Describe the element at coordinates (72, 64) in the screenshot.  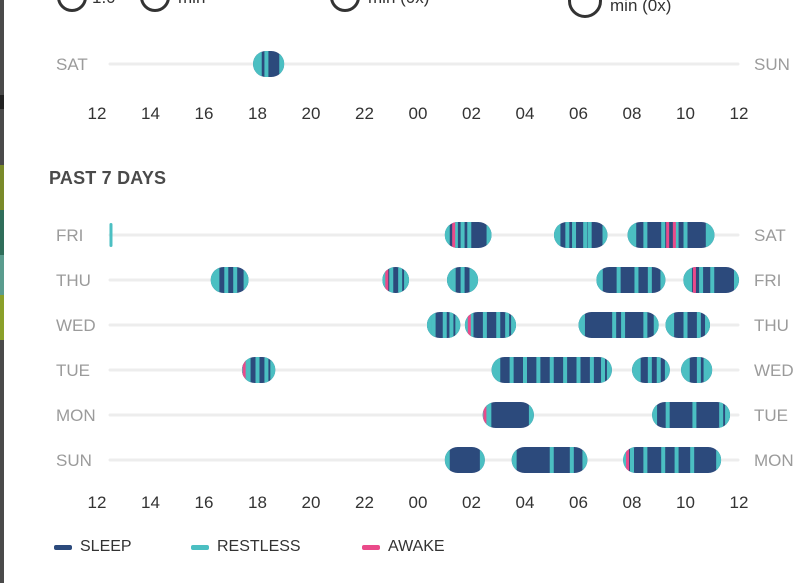
I see `row-start-day-label: SAT` at that location.